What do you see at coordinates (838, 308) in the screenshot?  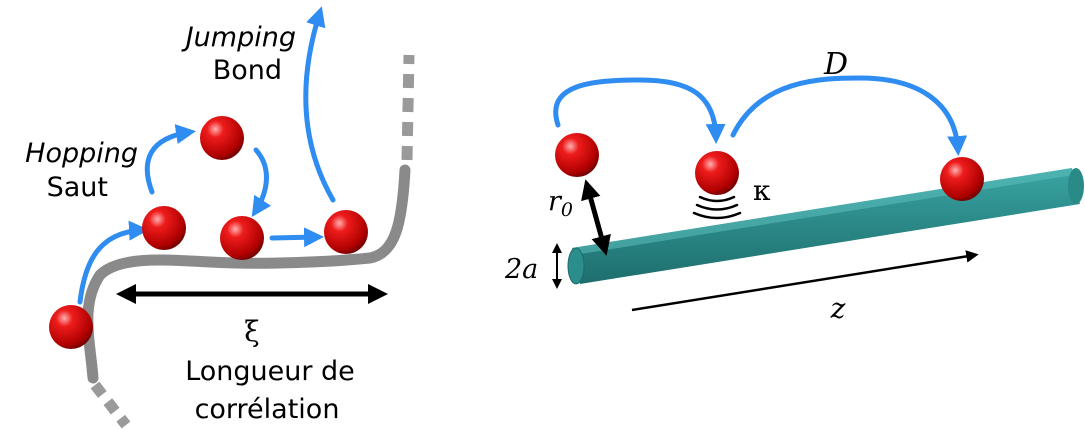 I see `z-label: z` at bounding box center [838, 308].